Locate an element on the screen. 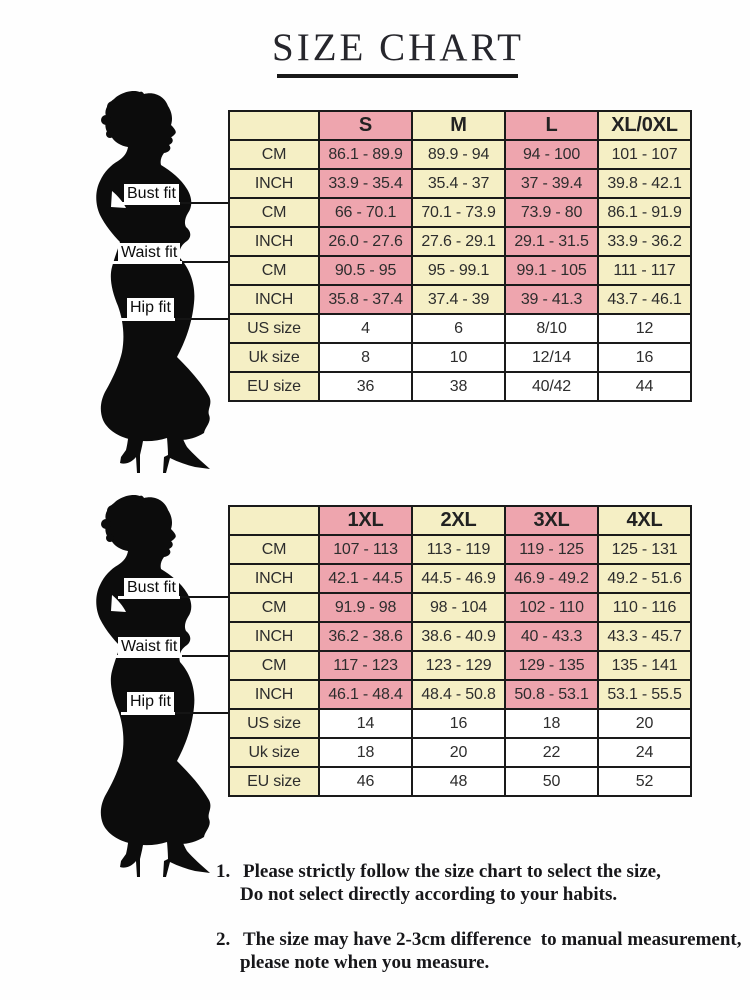  size-value-cell: 50.8 - 53.1 is located at coordinates (551, 694).